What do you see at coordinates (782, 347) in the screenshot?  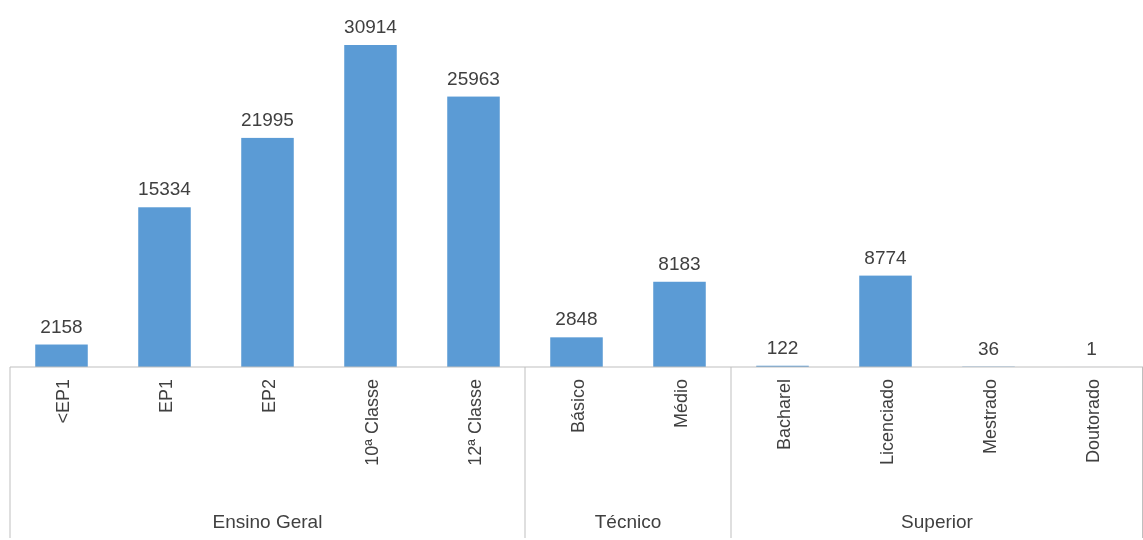 I see `data-label: 122` at bounding box center [782, 347].